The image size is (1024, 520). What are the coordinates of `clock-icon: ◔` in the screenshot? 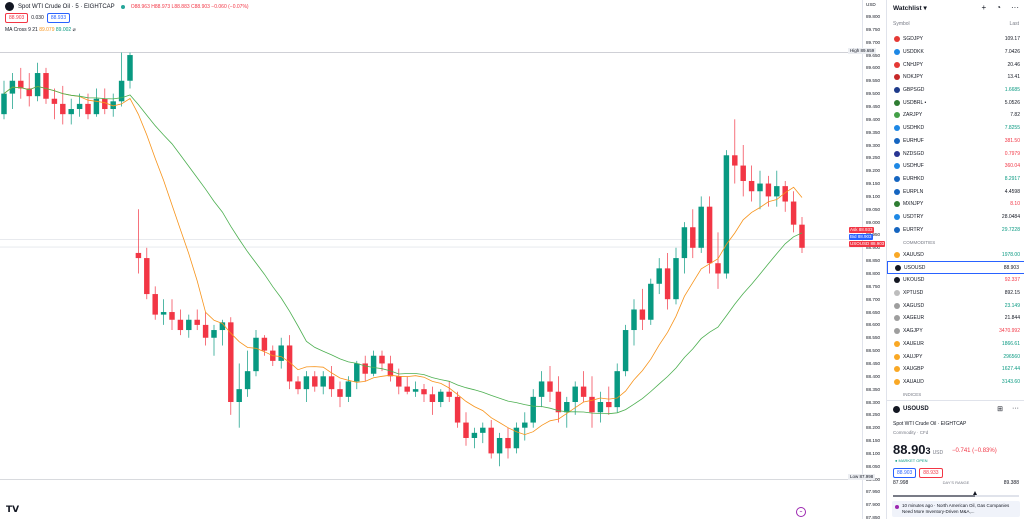 It's located at (998, 7).